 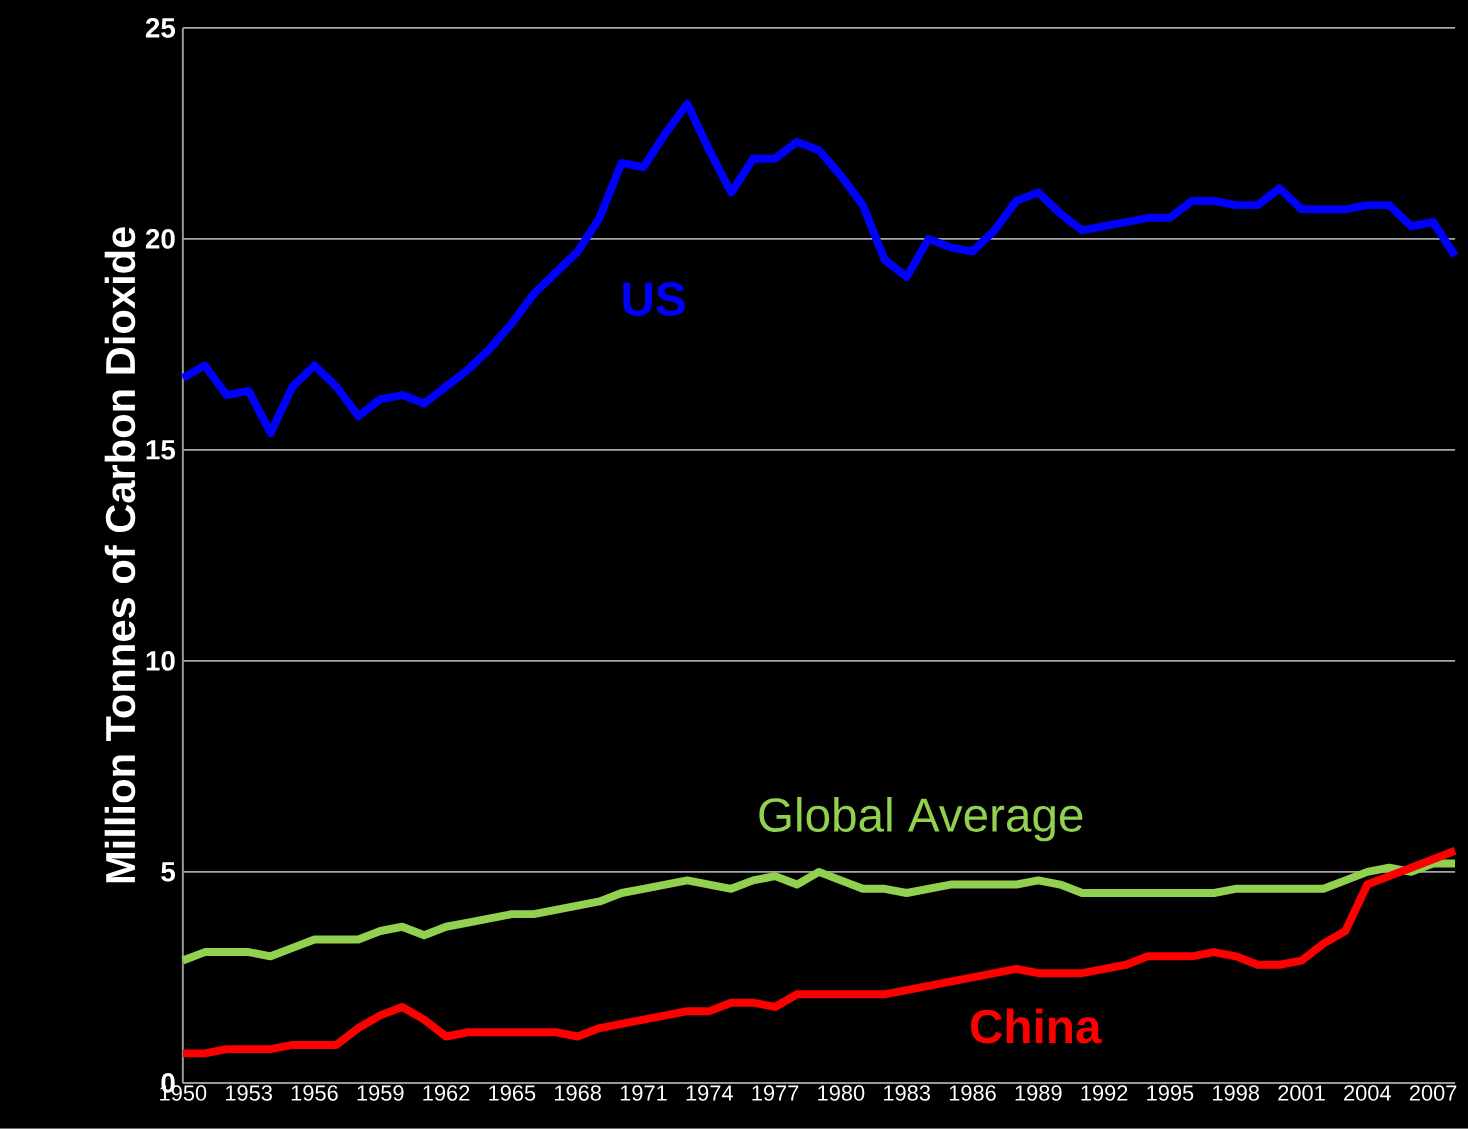 What do you see at coordinates (249, 1093) in the screenshot?
I see `x-tick-label: 1953` at bounding box center [249, 1093].